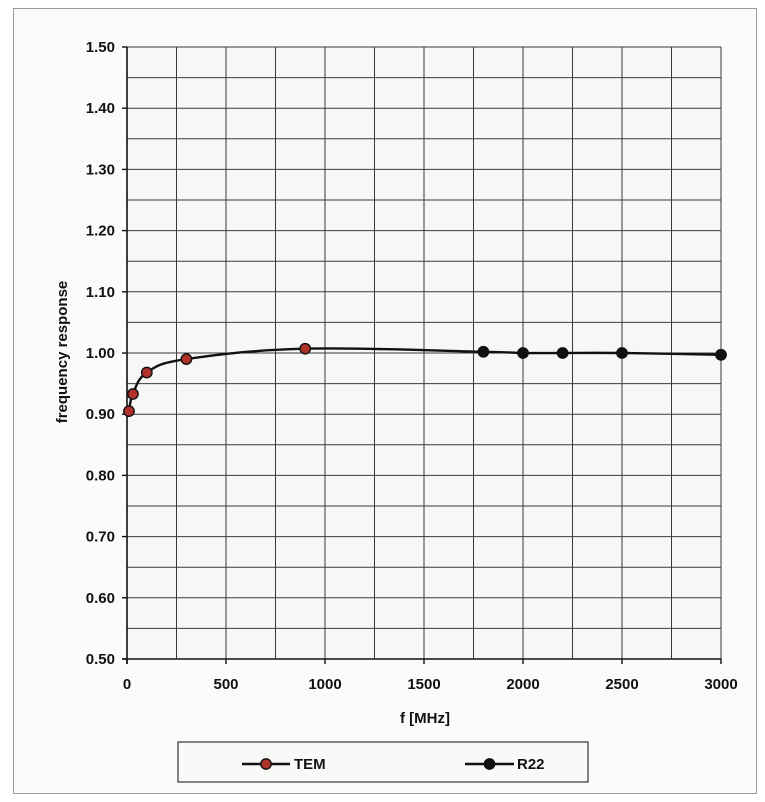  What do you see at coordinates (225, 684) in the screenshot?
I see `x-tick-label: 500` at bounding box center [225, 684].